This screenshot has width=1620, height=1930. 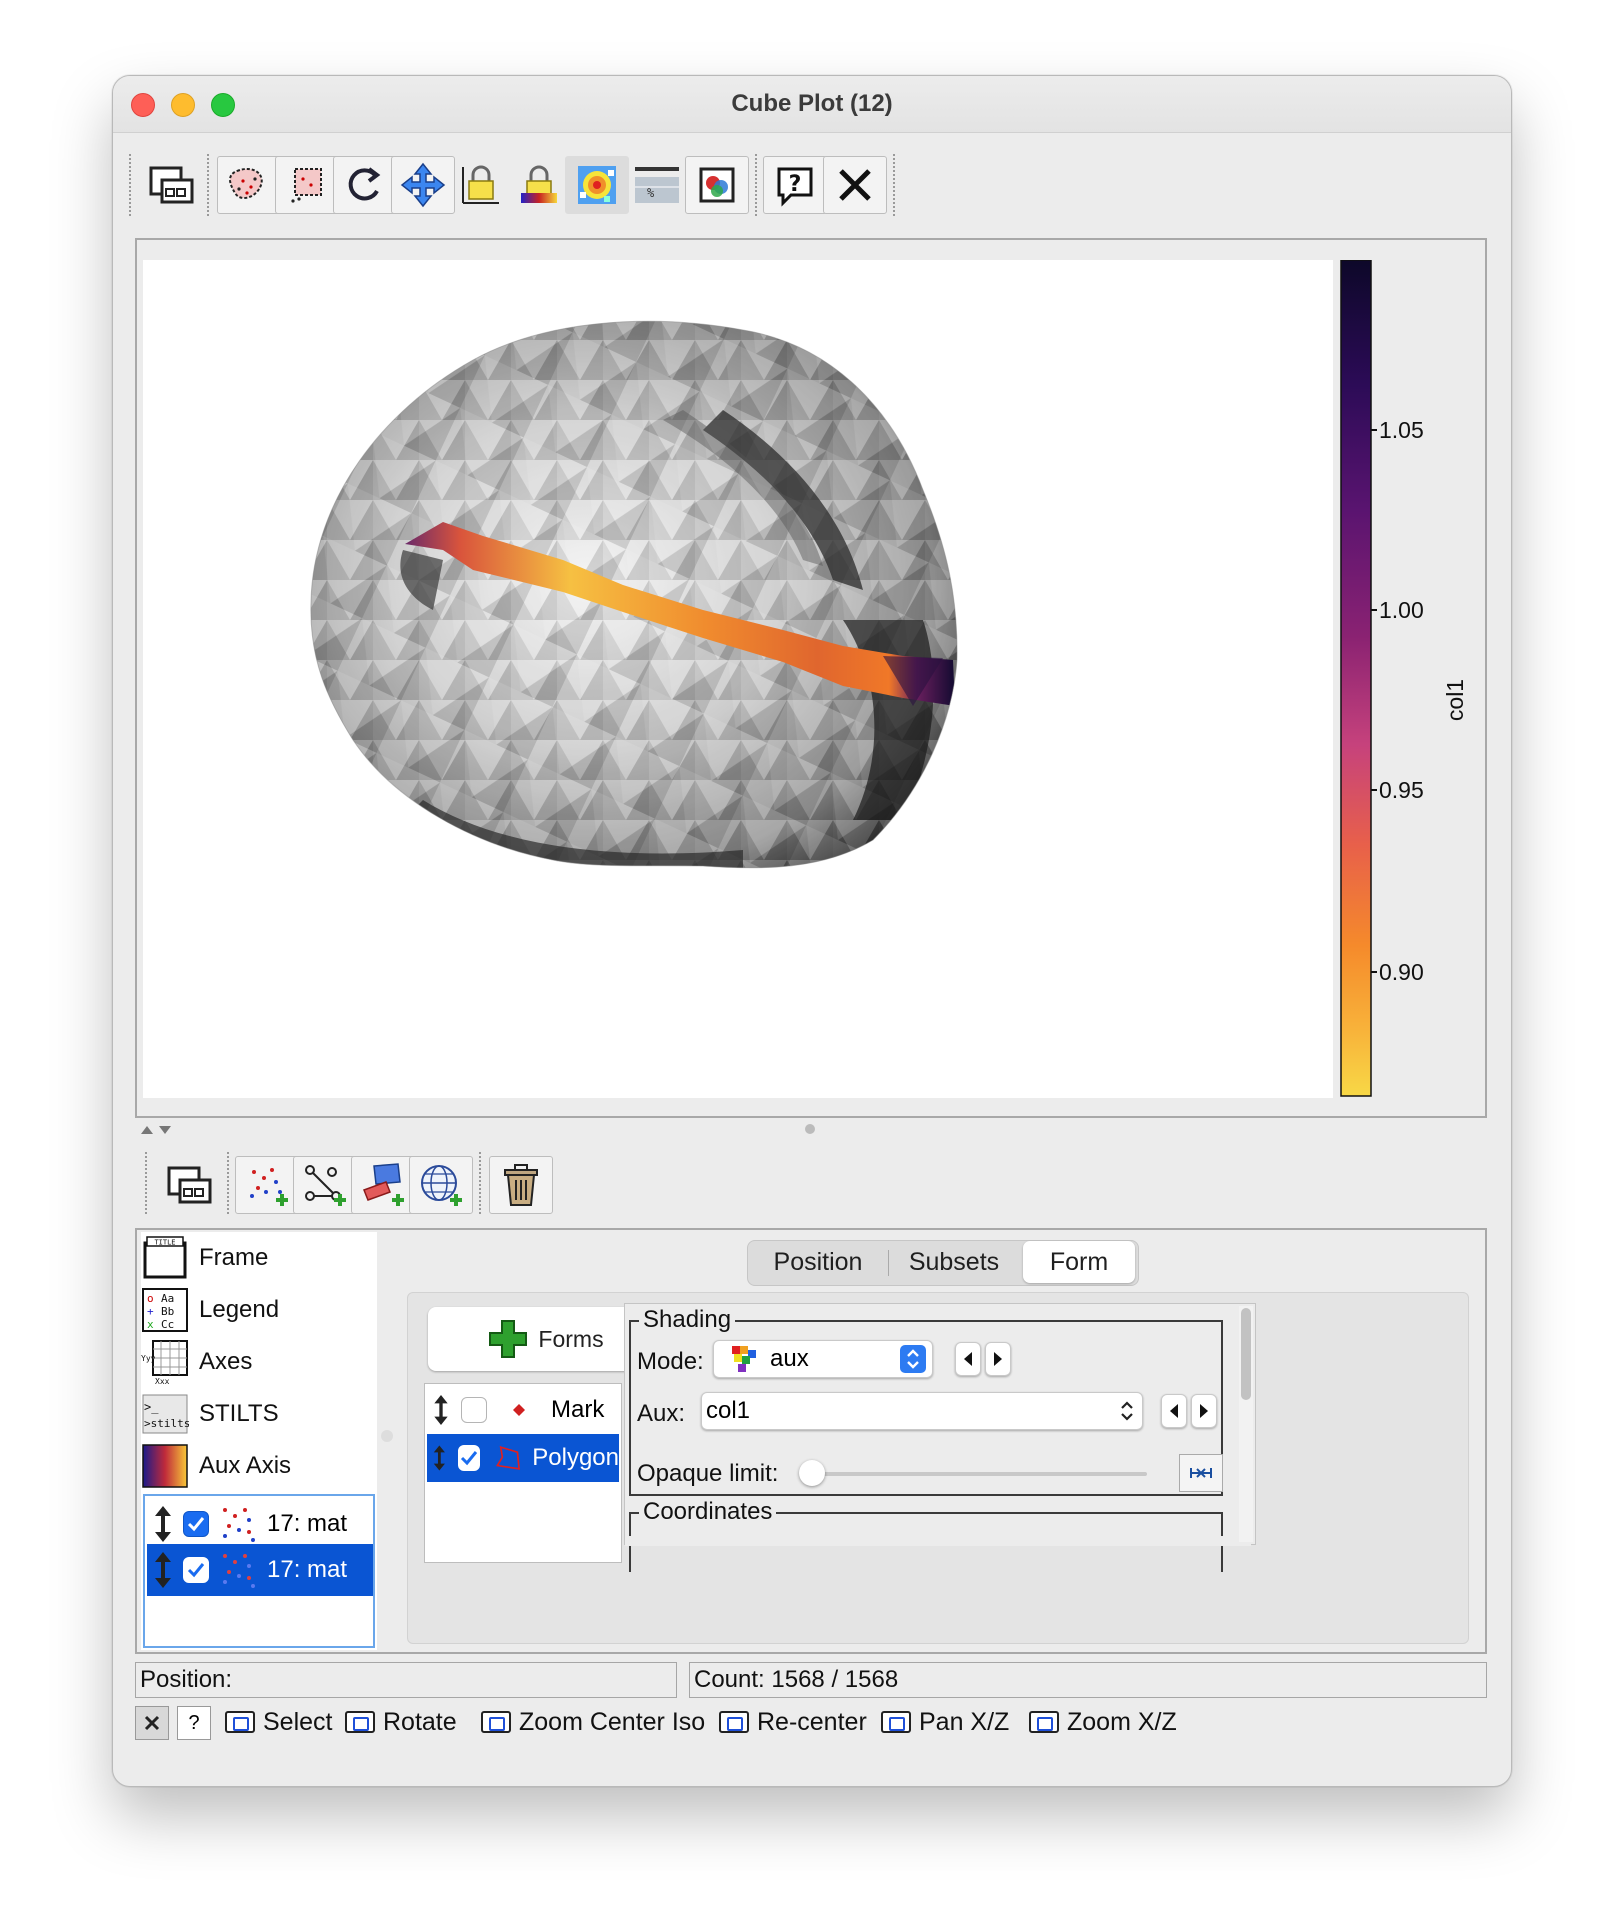 I want to click on form-row: Mark, so click(x=523, y=1410).